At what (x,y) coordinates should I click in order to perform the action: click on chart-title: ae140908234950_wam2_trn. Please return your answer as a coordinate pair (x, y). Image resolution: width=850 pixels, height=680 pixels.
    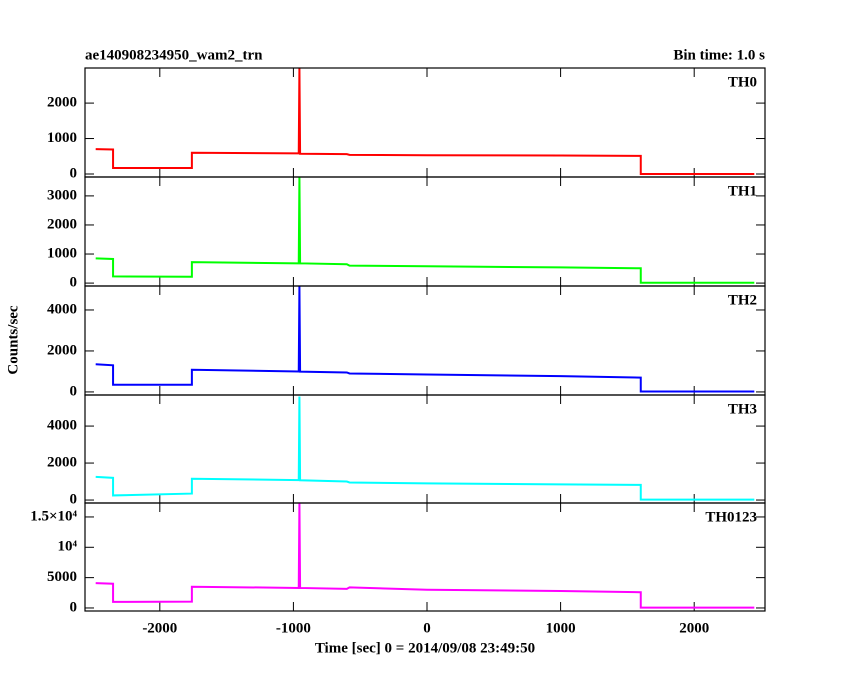
    Looking at the image, I should click on (174, 55).